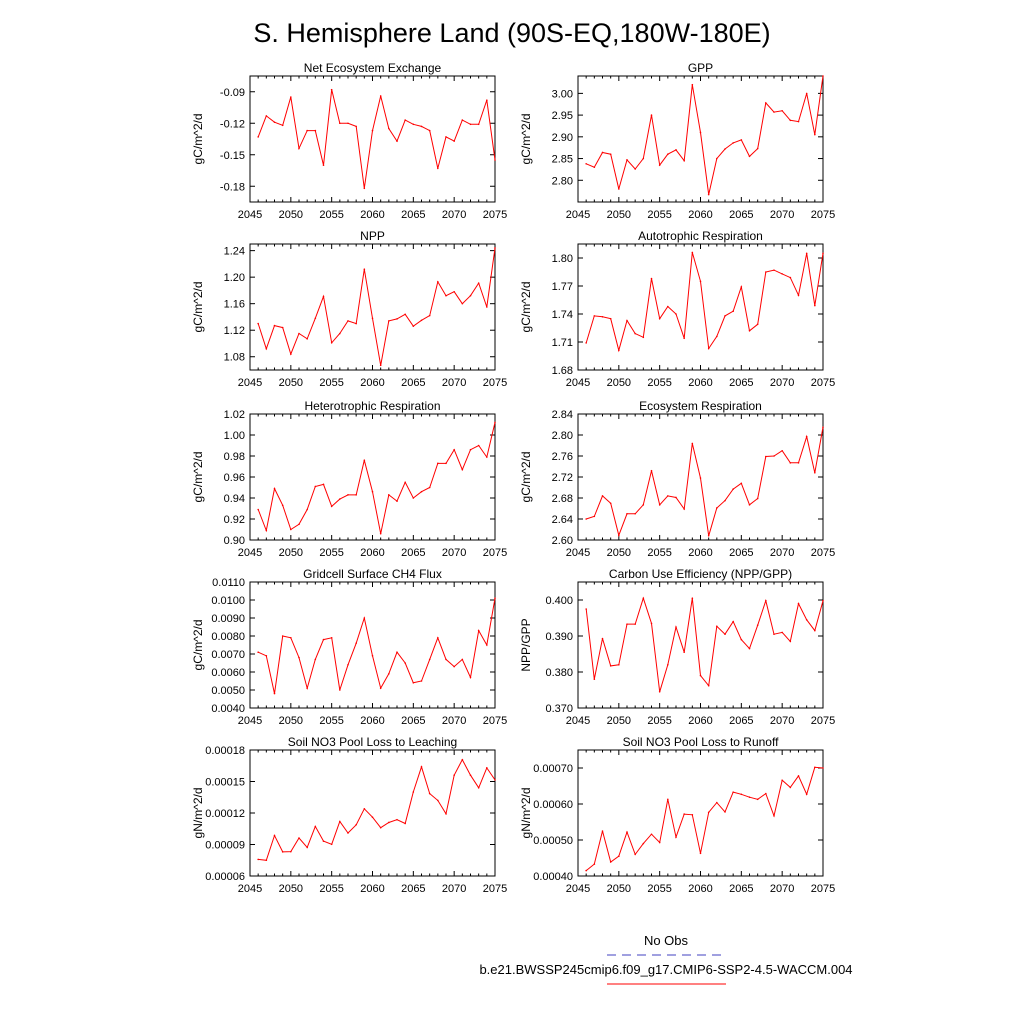  What do you see at coordinates (562, 457) in the screenshot?
I see `y-tick-label: 2.76` at bounding box center [562, 457].